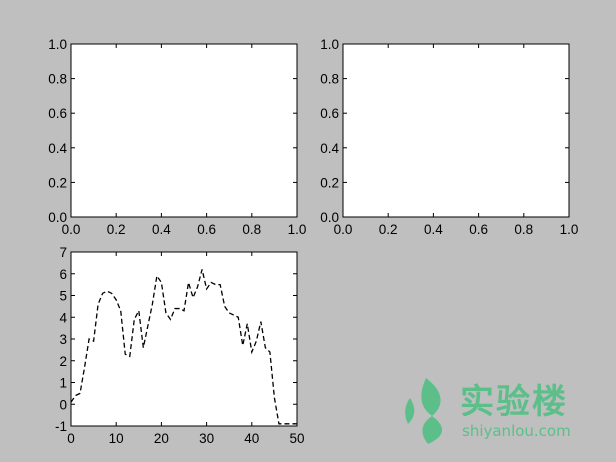  I want to click on x-tick-label: 20, so click(161, 438).